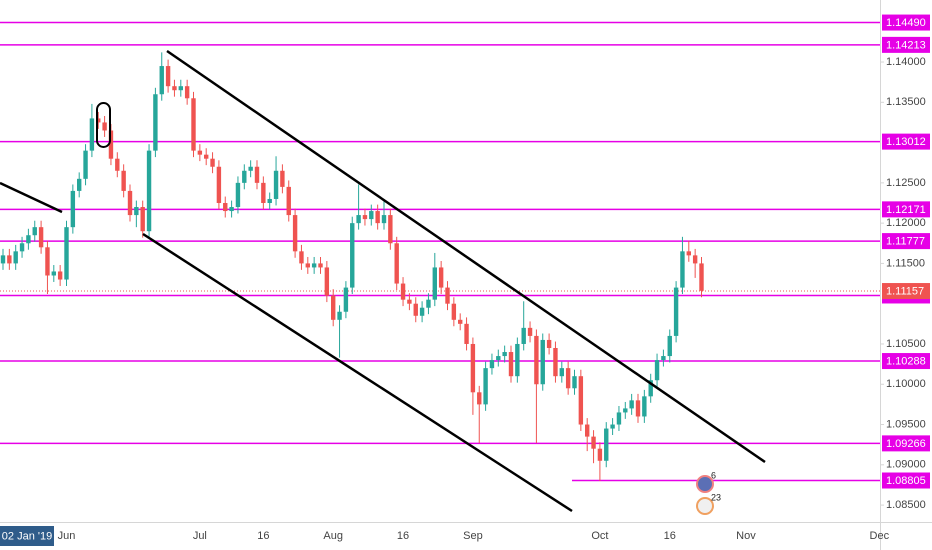 The height and width of the screenshot is (550, 932). What do you see at coordinates (906, 361) in the screenshot?
I see `level-label: 1.10288` at bounding box center [906, 361].